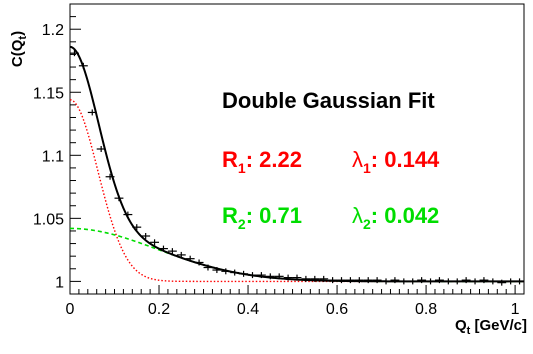 Image resolution: width=533 pixels, height=354 pixels. What do you see at coordinates (48, 219) in the screenshot?
I see `y-tick-label: 1.05` at bounding box center [48, 219].